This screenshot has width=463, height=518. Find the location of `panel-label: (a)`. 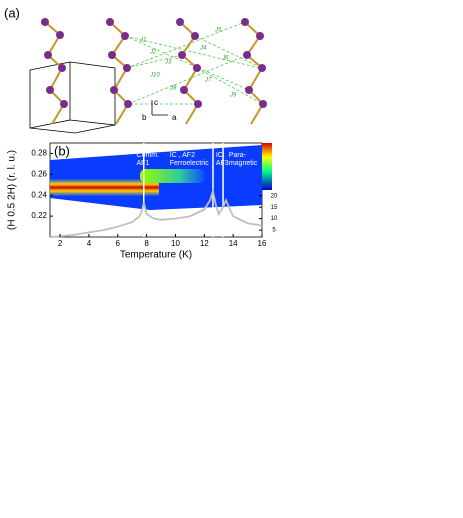

panel-label: (a) is located at coordinates (12, 12).